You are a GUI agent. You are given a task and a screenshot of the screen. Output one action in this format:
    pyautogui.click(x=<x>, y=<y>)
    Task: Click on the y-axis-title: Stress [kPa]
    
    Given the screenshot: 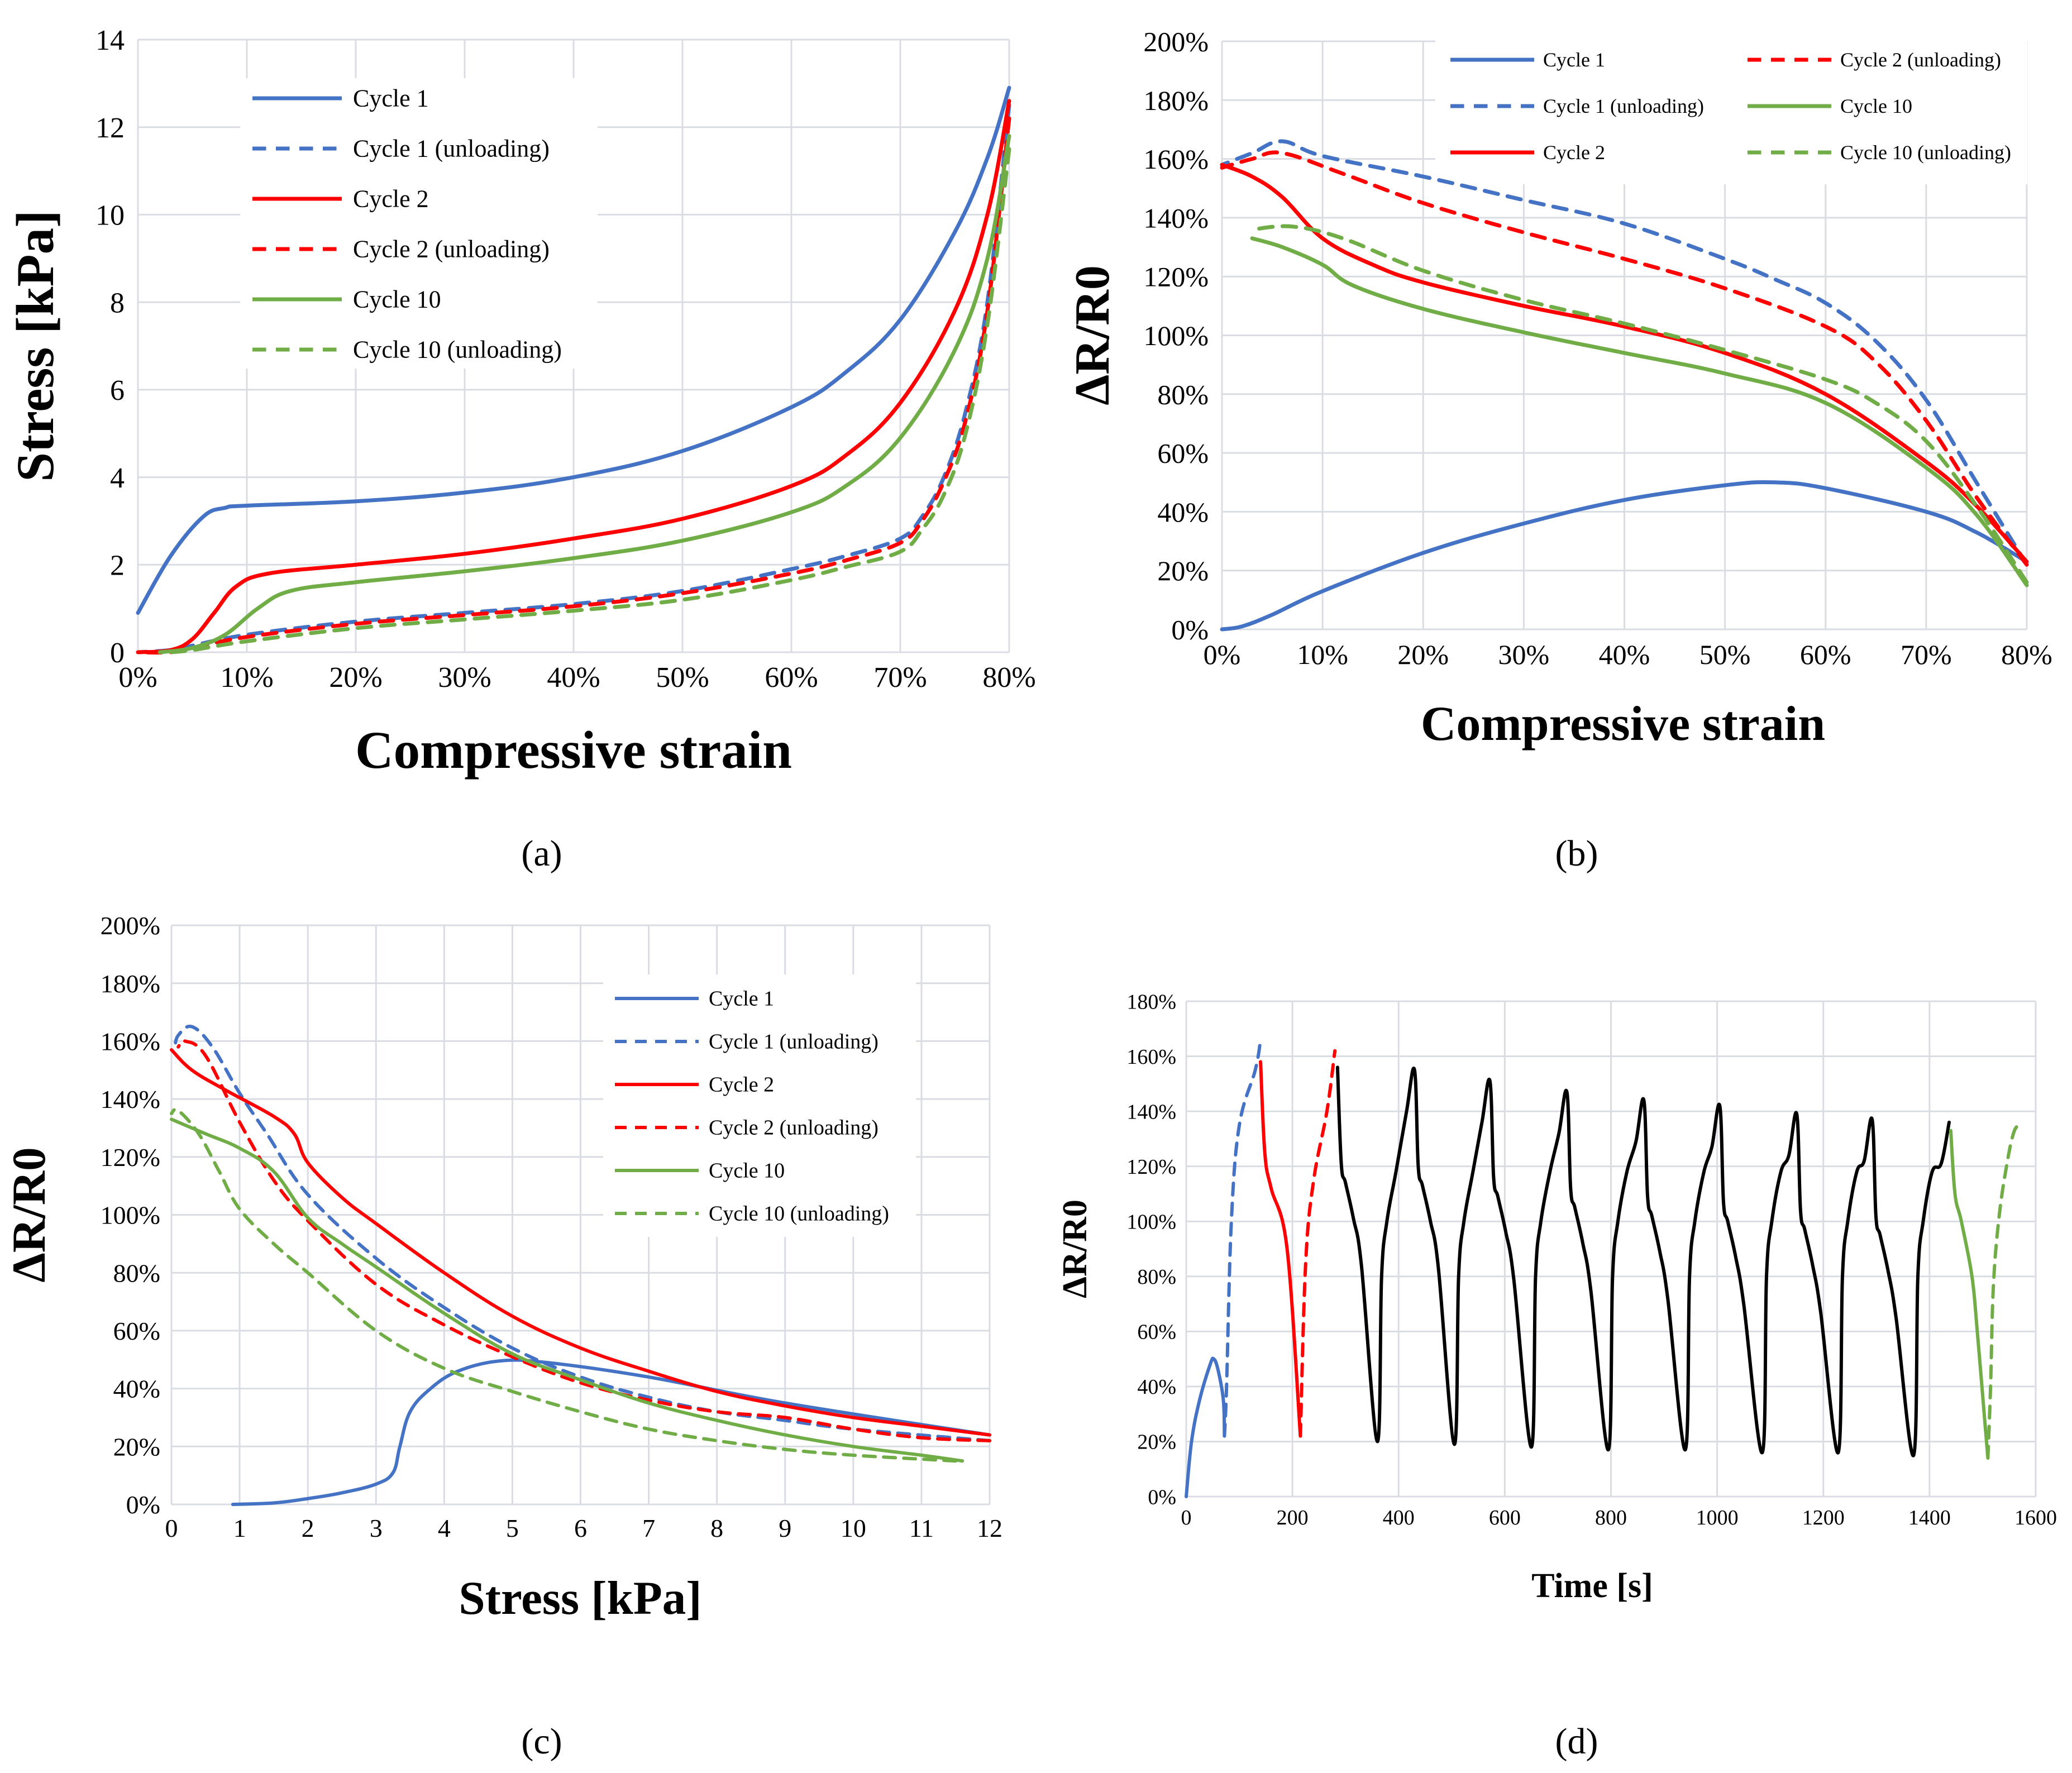 What is the action you would take?
    pyautogui.click(x=35, y=345)
    